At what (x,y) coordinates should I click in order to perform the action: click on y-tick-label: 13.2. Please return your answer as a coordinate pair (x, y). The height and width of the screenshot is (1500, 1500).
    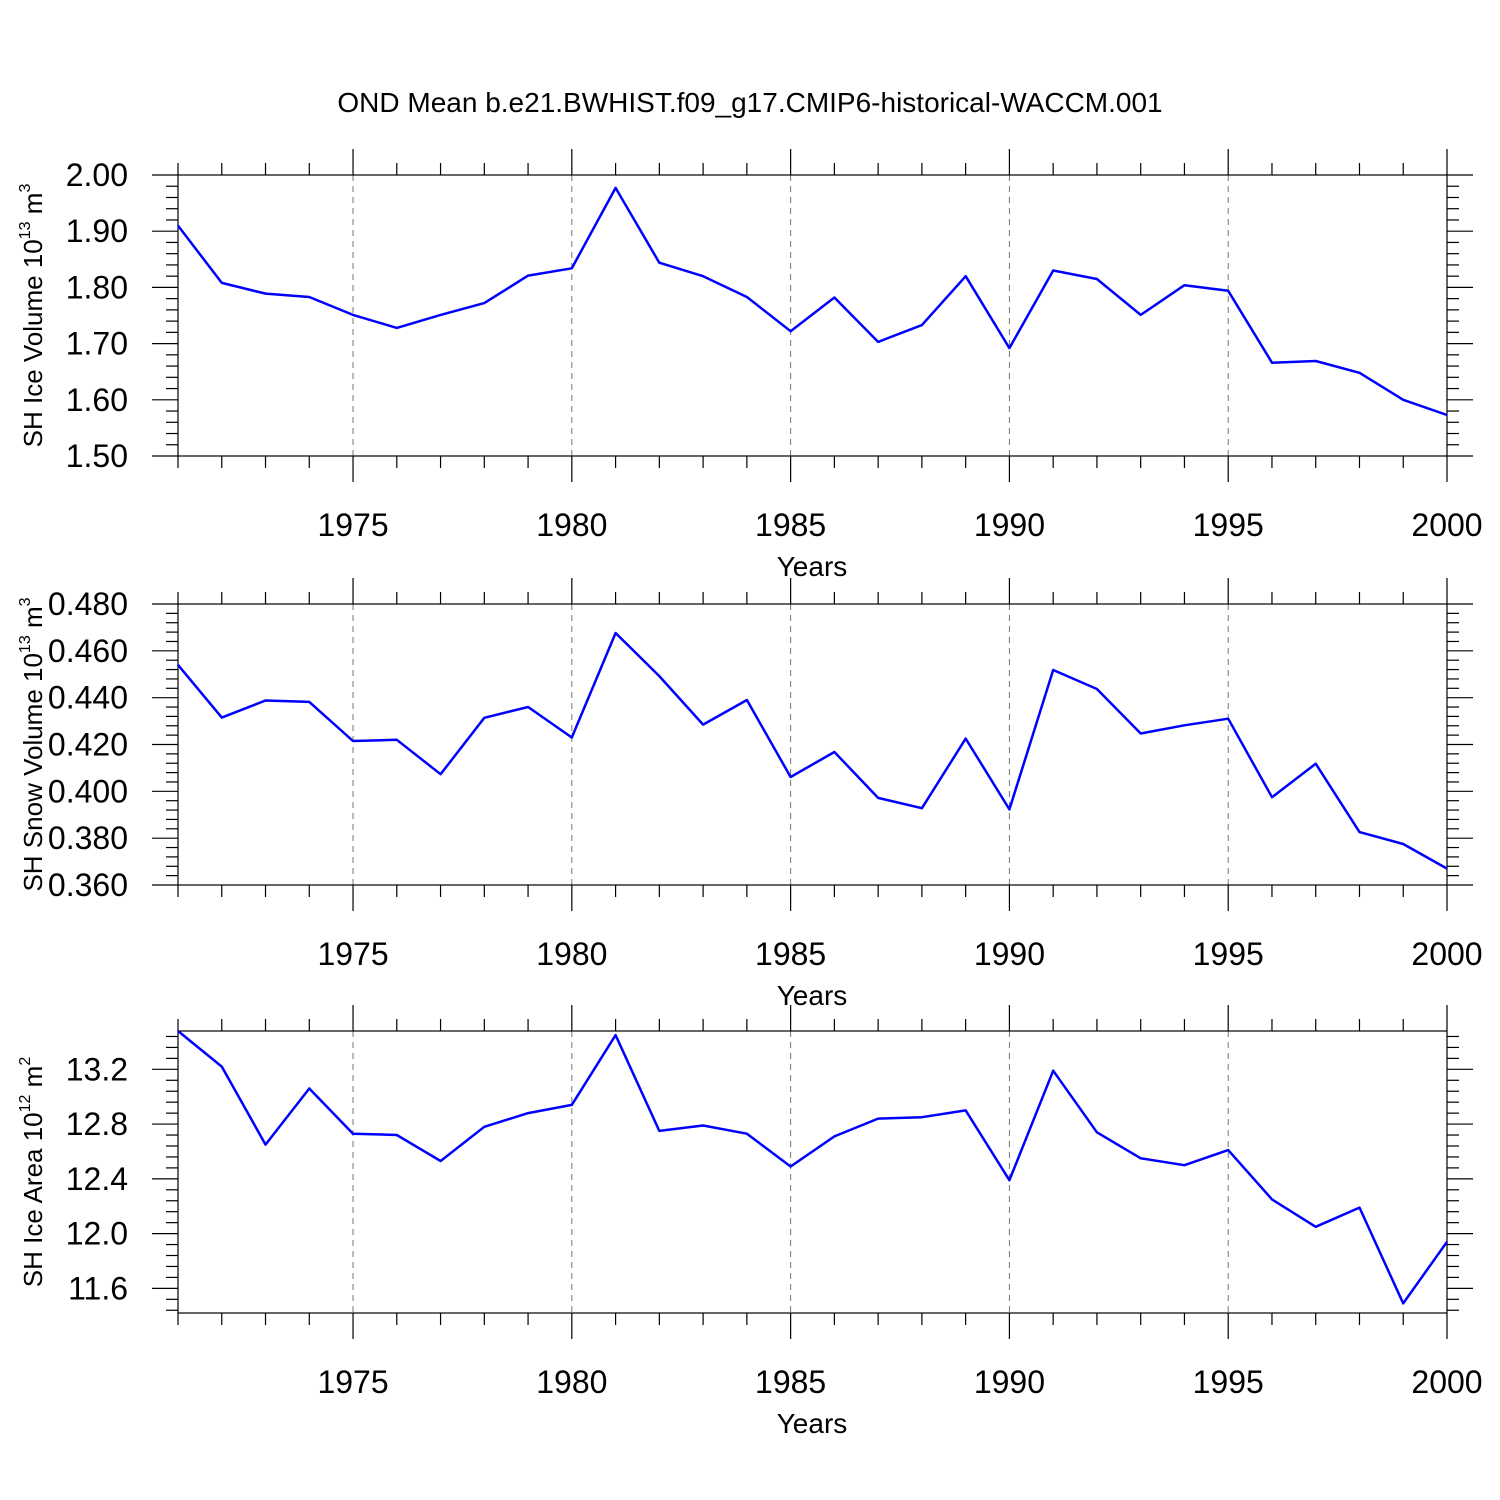
    Looking at the image, I should click on (97, 1069).